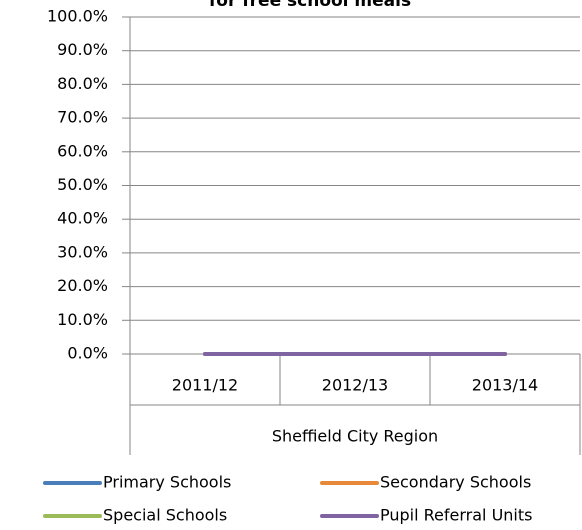 The image size is (582, 530). What do you see at coordinates (165, 515) in the screenshot?
I see `legend-label: Special Schools` at bounding box center [165, 515].